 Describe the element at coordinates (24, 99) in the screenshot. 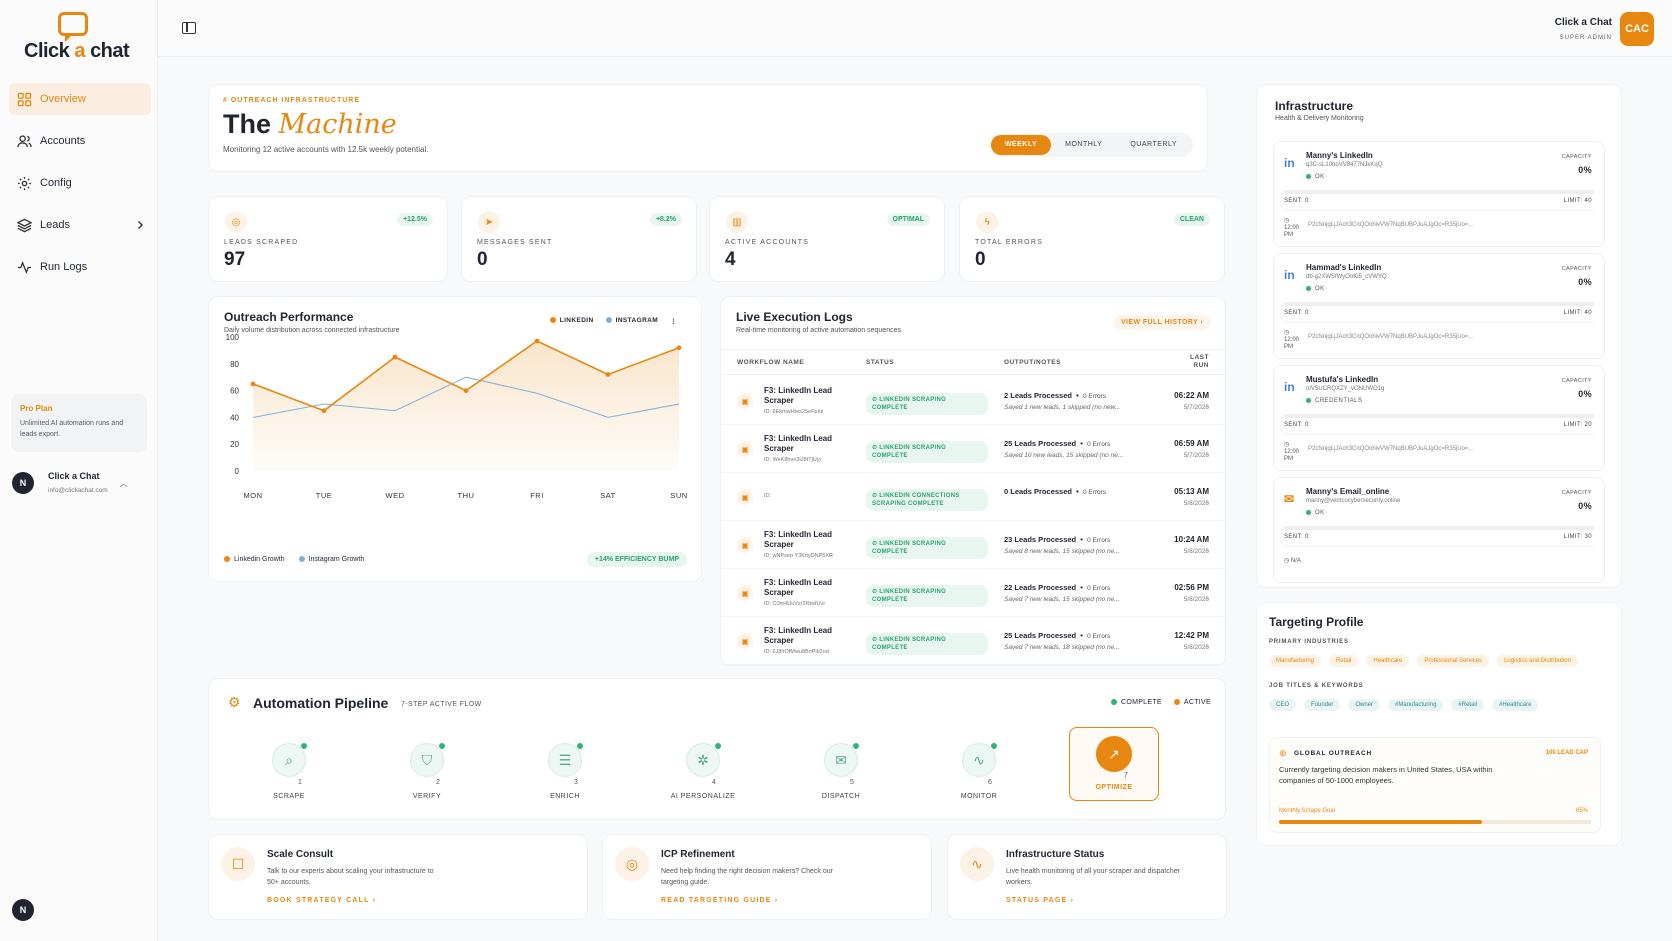

I see `grid-icon` at that location.